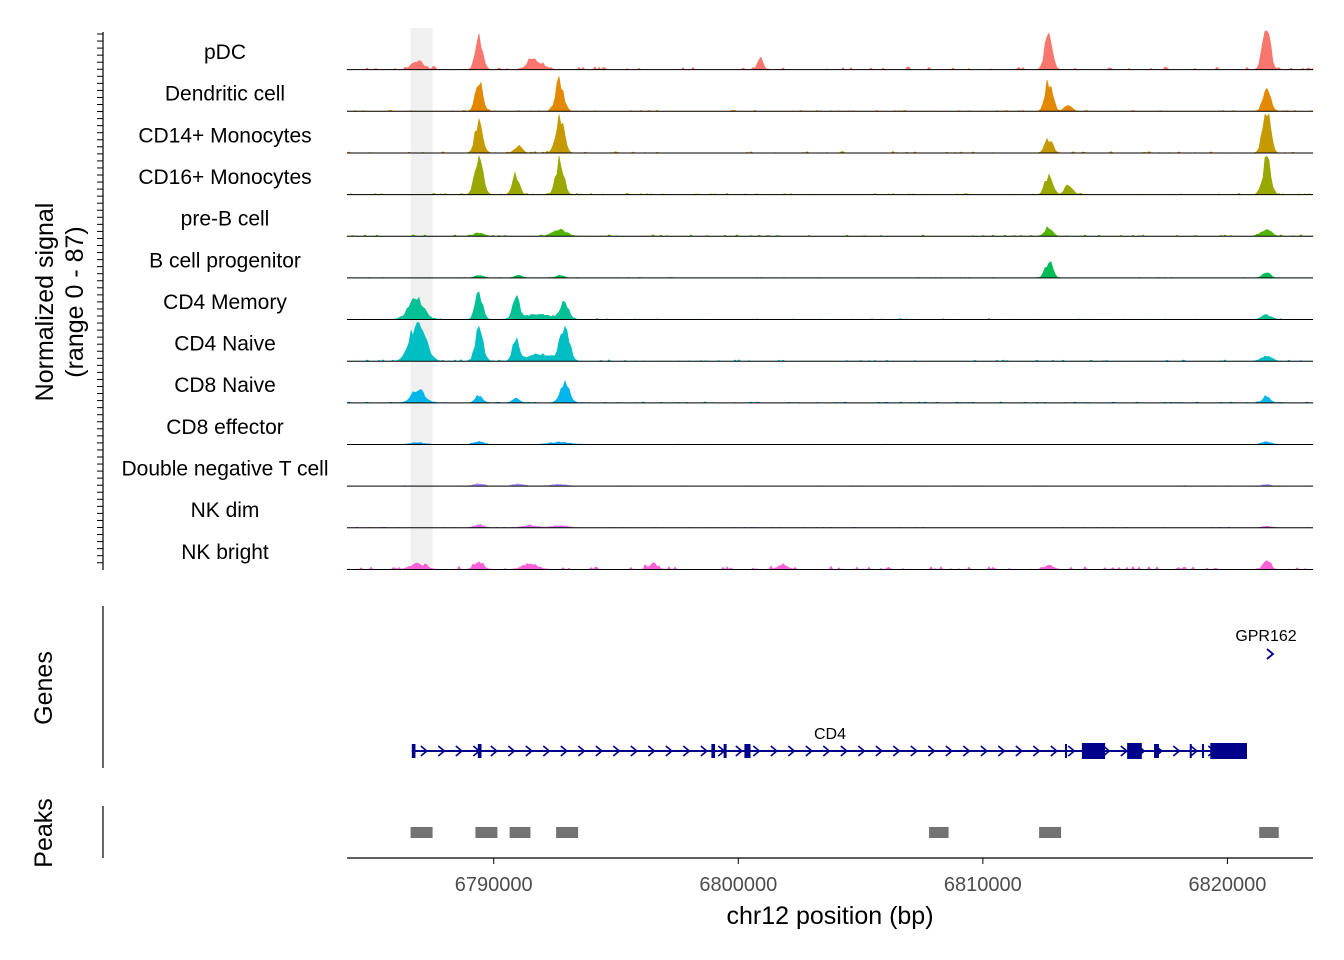 Image resolution: width=1344 pixels, height=960 pixels. Describe the element at coordinates (1265, 636) in the screenshot. I see `gene-label: GPR162` at that location.